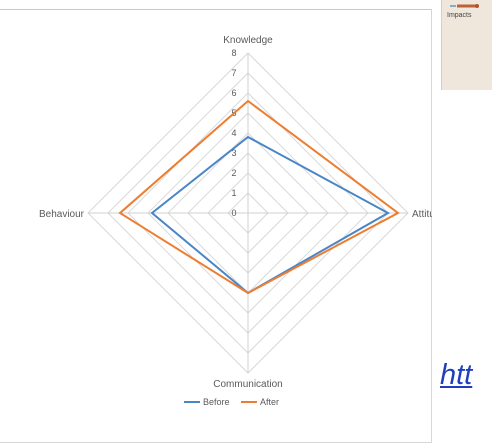 The image size is (492, 446). What do you see at coordinates (456, 375) in the screenshot?
I see `hyperlink: htt` at bounding box center [456, 375].